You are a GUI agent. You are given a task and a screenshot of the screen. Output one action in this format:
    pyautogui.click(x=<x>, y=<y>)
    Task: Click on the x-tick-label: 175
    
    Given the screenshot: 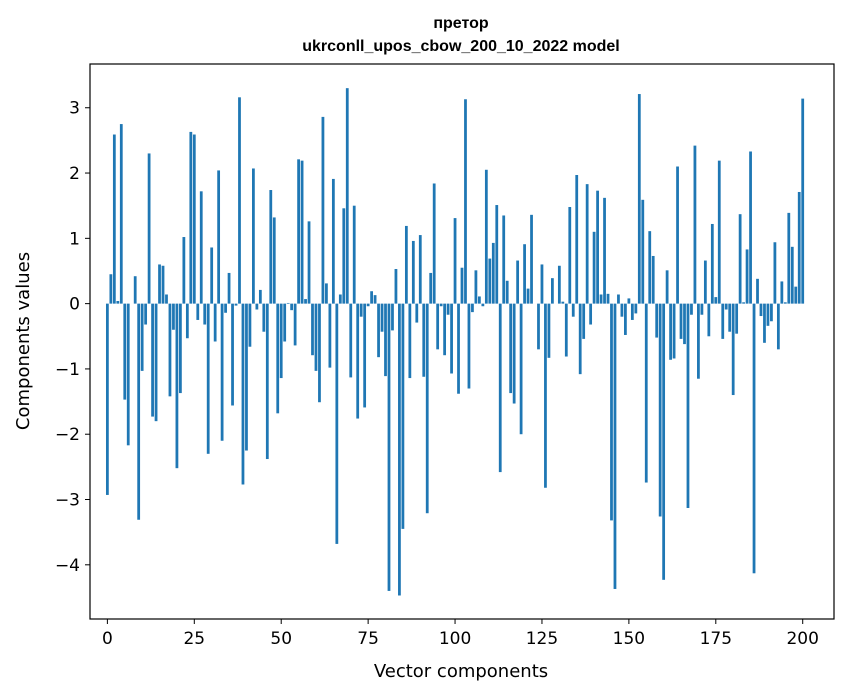 What is the action you would take?
    pyautogui.click(x=716, y=639)
    